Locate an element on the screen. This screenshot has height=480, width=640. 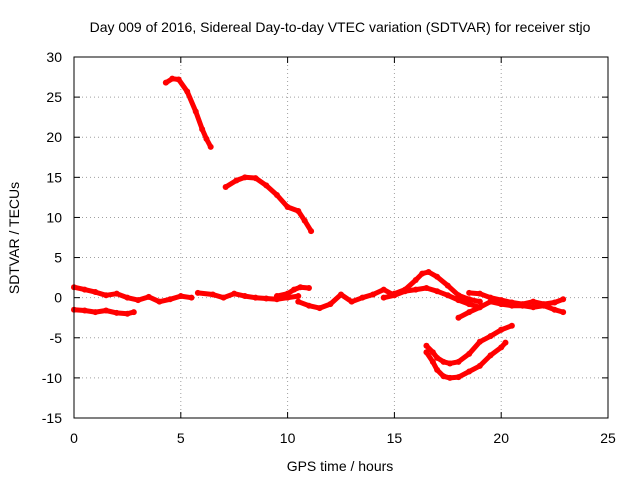
x-axis-label: GPS time / hours is located at coordinates (340, 466).